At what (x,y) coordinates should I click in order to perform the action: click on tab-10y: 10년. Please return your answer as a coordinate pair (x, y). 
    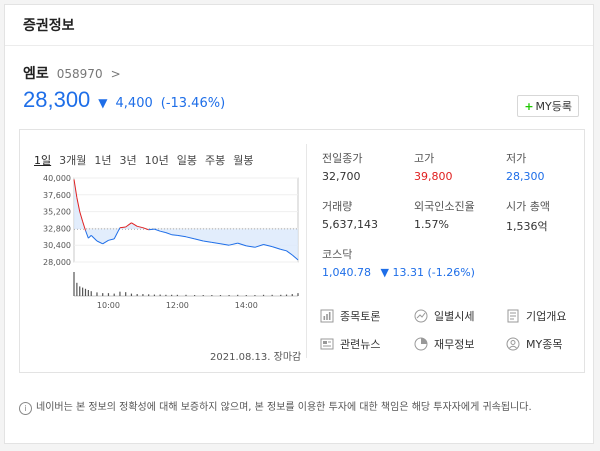
    Looking at the image, I should click on (156, 160).